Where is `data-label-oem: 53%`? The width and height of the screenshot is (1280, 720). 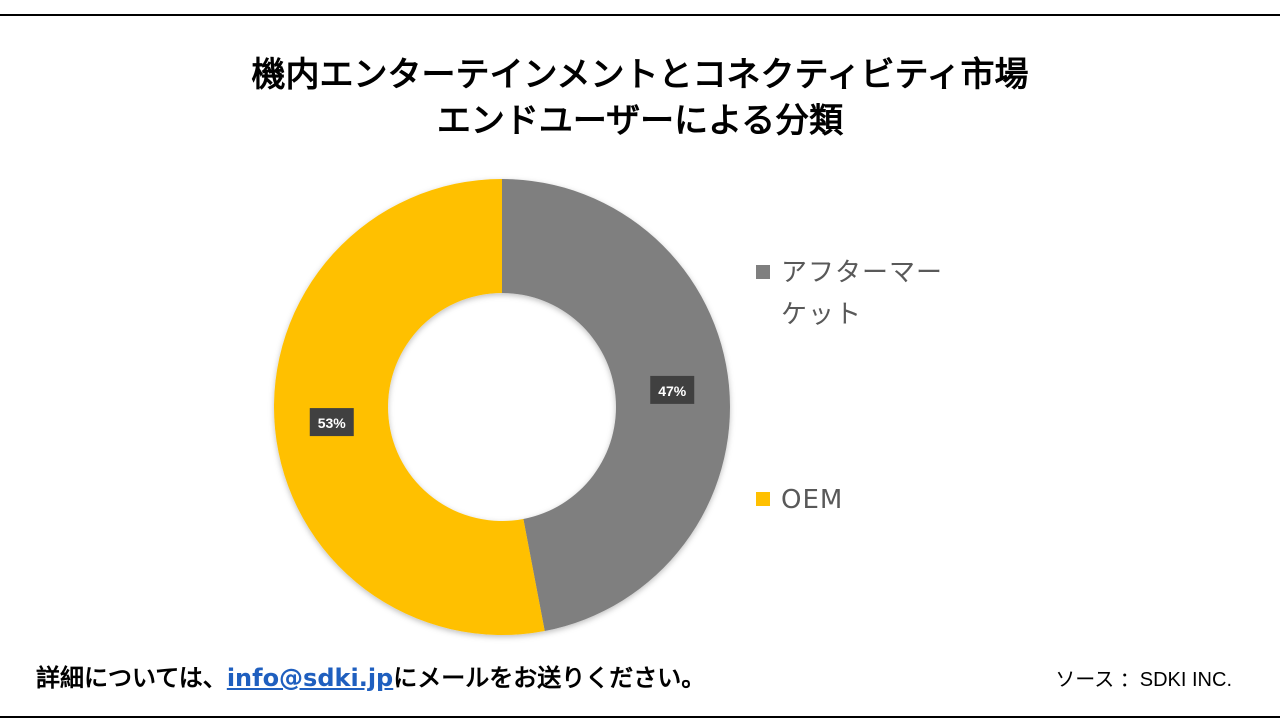
data-label-oem: 53% is located at coordinates (331, 422).